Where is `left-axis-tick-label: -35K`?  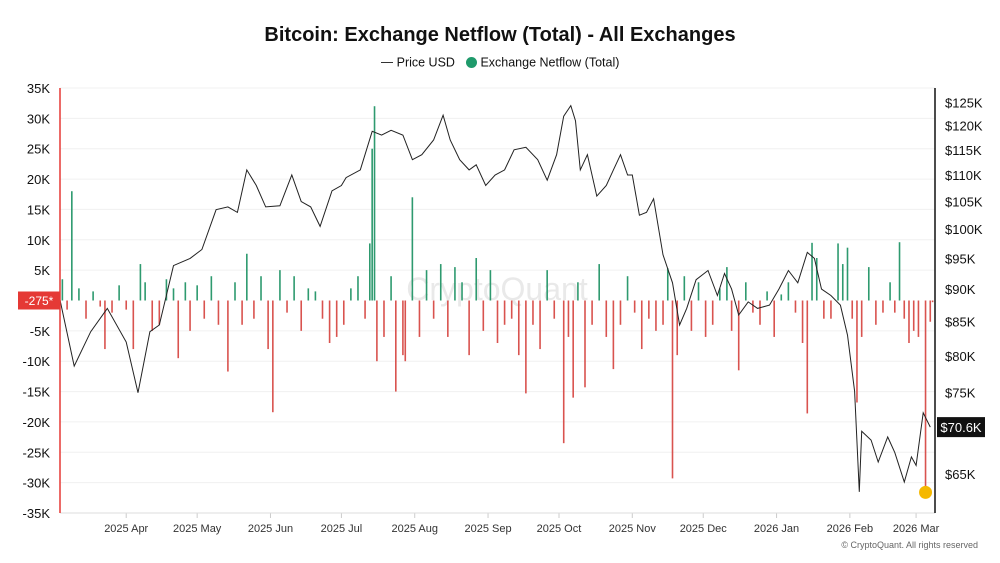 left-axis-tick-label: -35K is located at coordinates (37, 513).